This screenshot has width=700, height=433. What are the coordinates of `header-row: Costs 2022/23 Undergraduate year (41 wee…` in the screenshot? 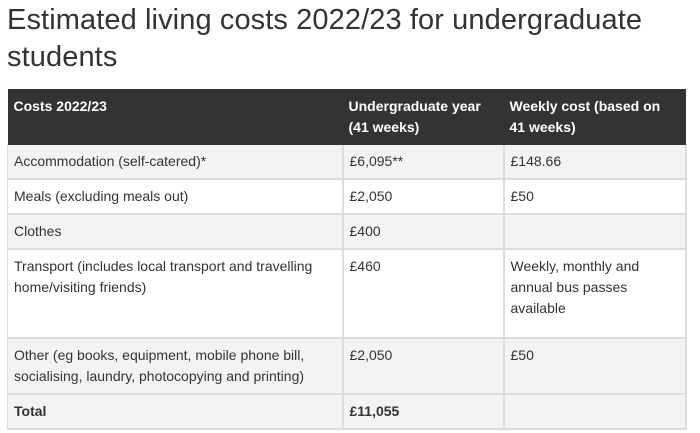 It's located at (346, 117).